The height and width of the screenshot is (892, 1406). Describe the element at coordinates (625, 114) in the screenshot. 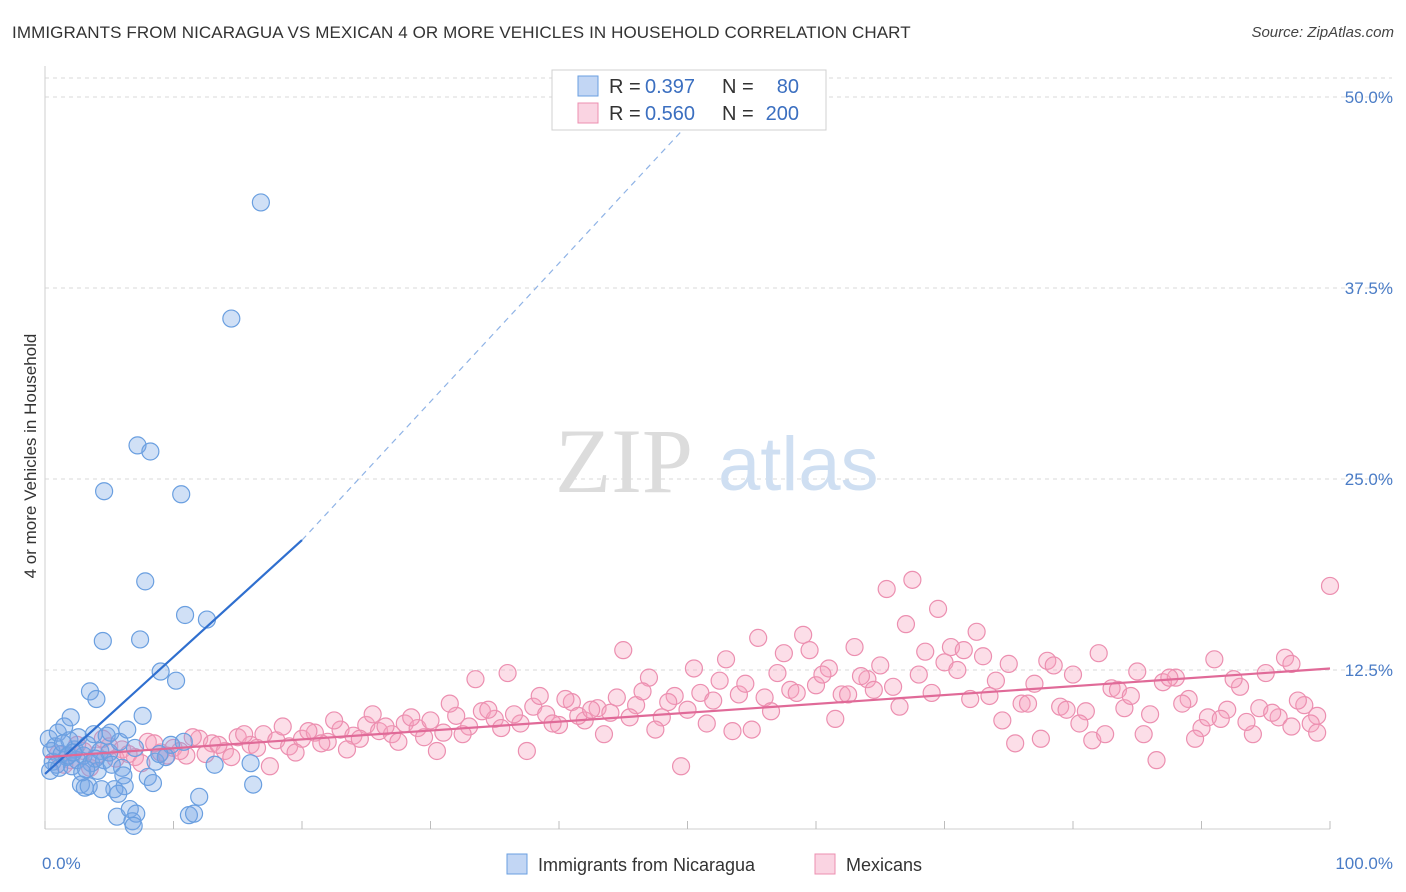

I see `legend-r-label-2: R =` at that location.